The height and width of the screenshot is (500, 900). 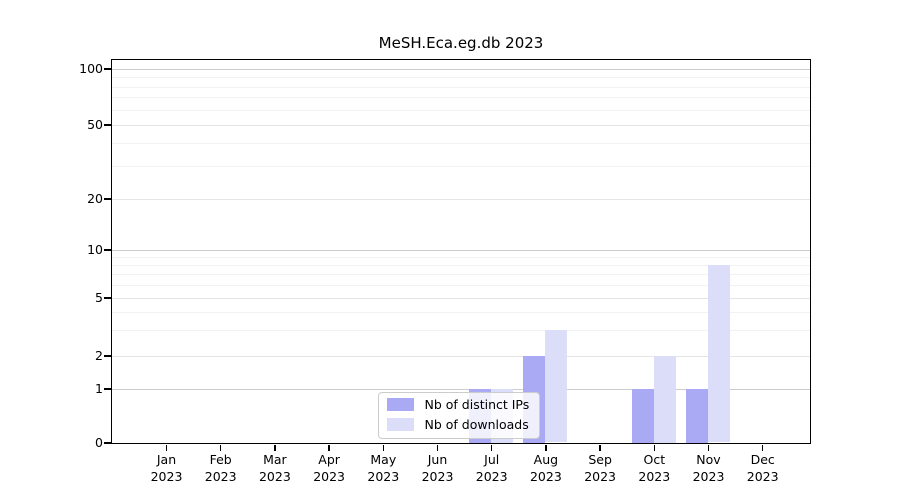 What do you see at coordinates (708, 447) in the screenshot?
I see `x-tick-mark-nov` at bounding box center [708, 447].